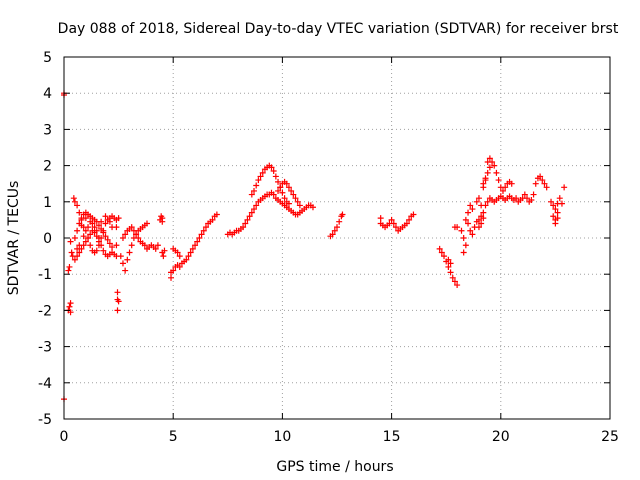 The image size is (640, 480). Describe the element at coordinates (173, 437) in the screenshot. I see `x-tick-label: 5` at that location.